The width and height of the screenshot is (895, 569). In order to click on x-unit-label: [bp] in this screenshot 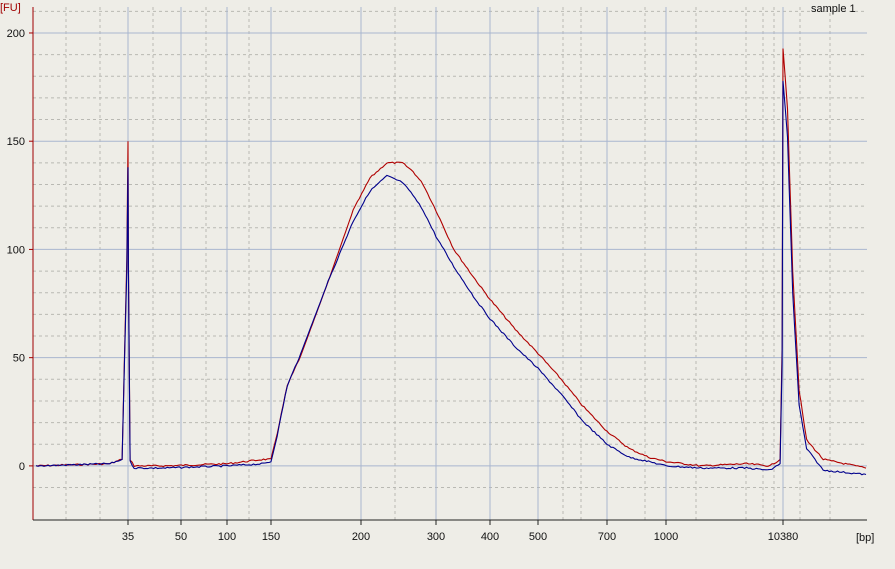, I will do `click(865, 538)`.